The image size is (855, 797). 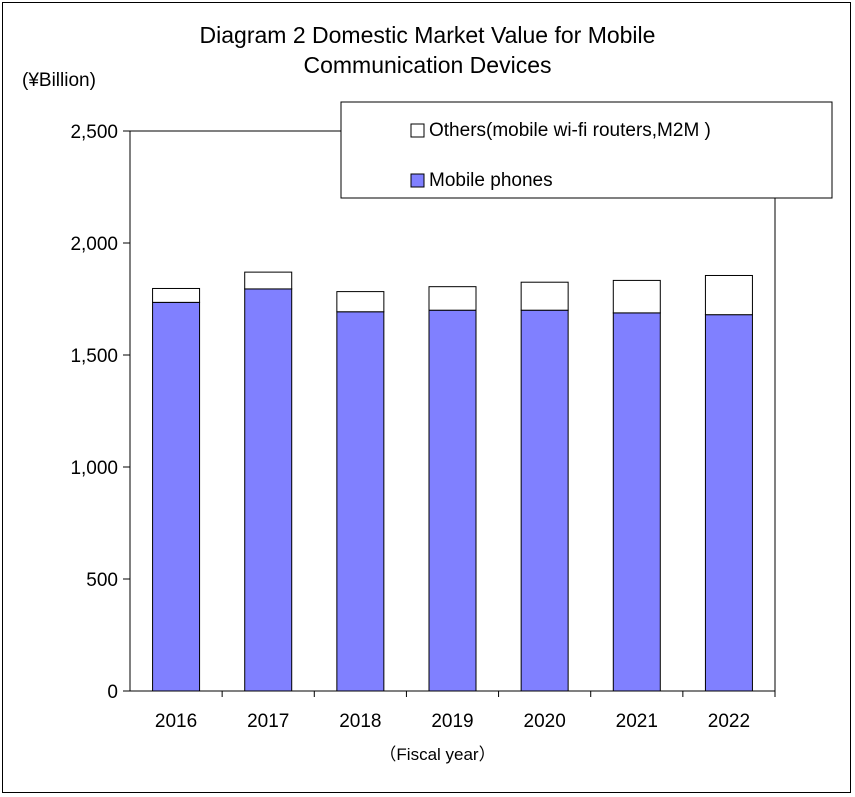 I want to click on x-tick-label: 2020, so click(x=545, y=721).